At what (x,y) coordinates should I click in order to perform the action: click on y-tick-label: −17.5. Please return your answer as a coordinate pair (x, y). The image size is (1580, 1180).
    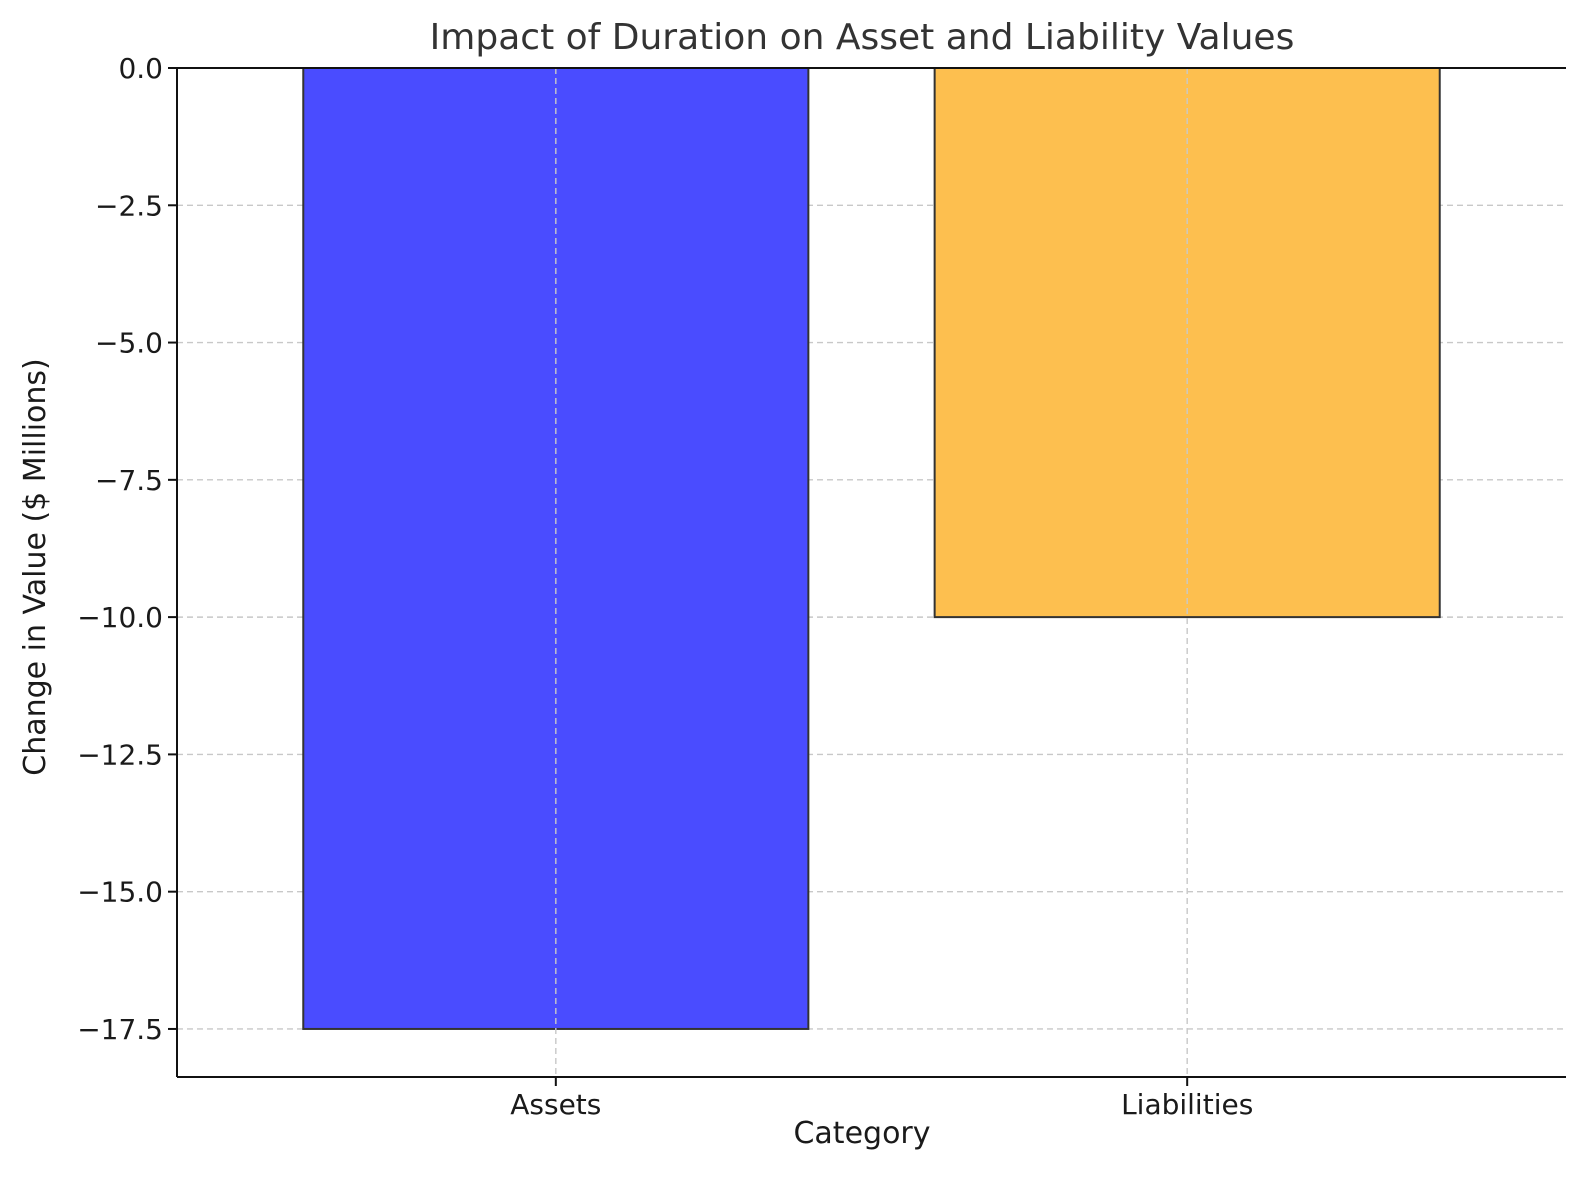
    Looking at the image, I should click on (120, 1029).